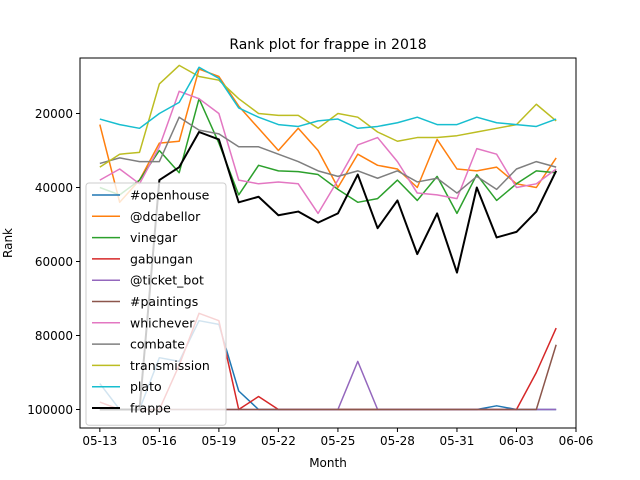 The image size is (640, 480). What do you see at coordinates (576, 441) in the screenshot?
I see `x-tick-label: 06-06` at bounding box center [576, 441].